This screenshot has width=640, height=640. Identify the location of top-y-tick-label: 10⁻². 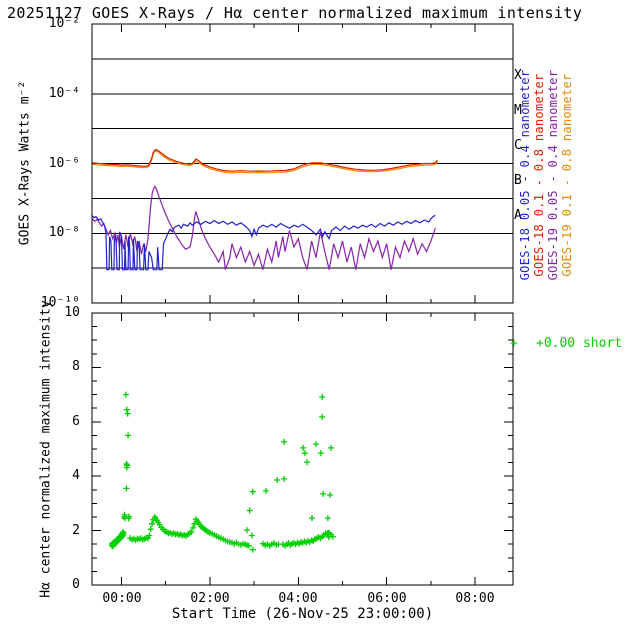
(64, 23).